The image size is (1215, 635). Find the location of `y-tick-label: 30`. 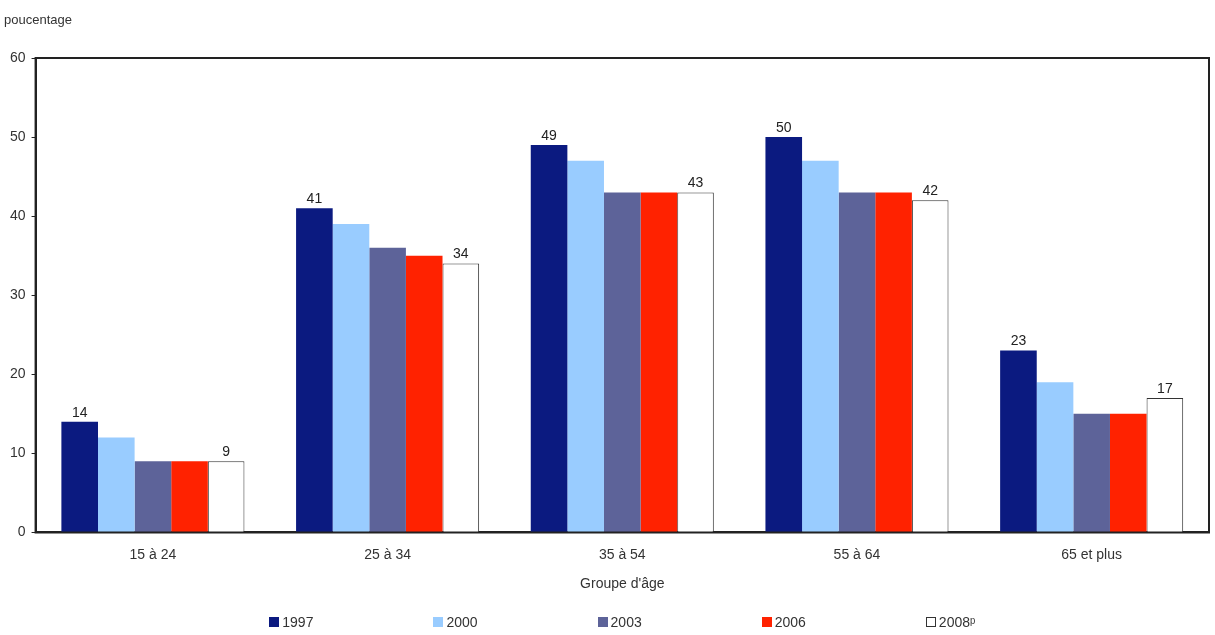

y-tick-label: 30 is located at coordinates (17, 294).